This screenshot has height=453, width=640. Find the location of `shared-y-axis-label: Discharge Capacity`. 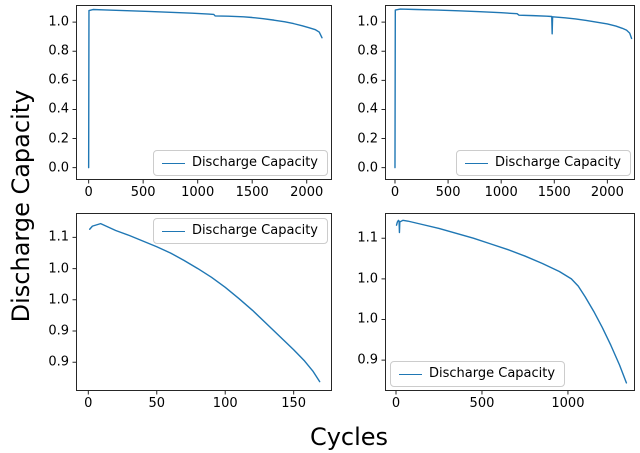

shared-y-axis-label: Discharge Capacity is located at coordinates (21, 206).